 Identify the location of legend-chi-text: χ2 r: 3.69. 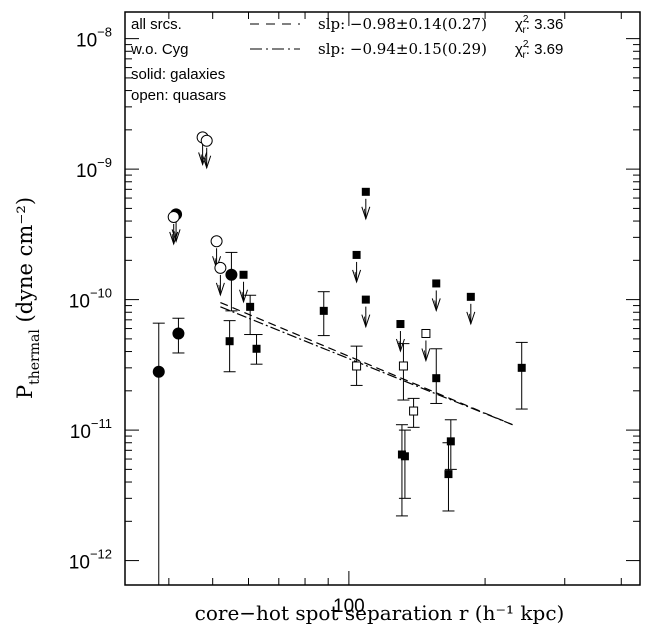
(539, 50).